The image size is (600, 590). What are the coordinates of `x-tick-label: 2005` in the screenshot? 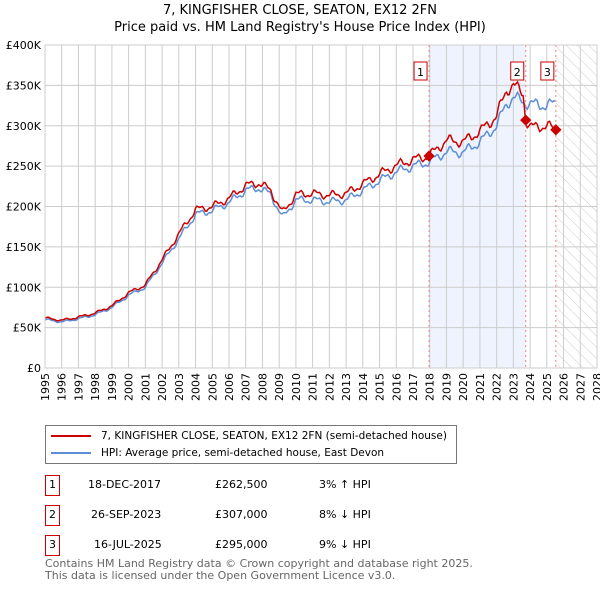 It's located at (212, 387).